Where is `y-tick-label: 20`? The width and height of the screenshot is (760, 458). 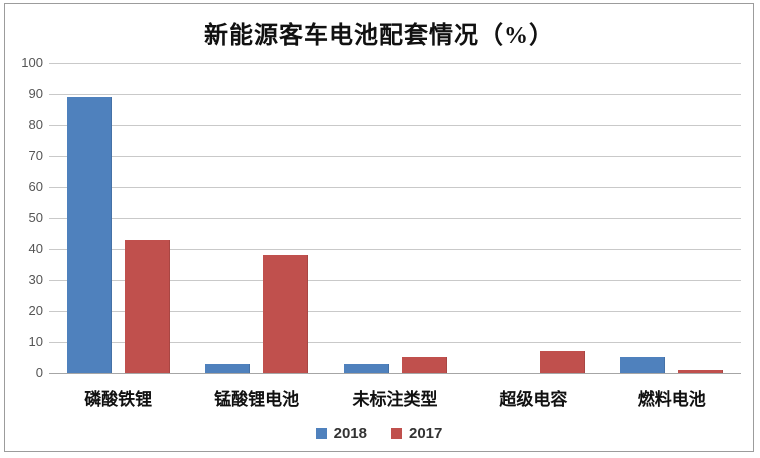
y-tick-label: 20 is located at coordinates (35, 310).